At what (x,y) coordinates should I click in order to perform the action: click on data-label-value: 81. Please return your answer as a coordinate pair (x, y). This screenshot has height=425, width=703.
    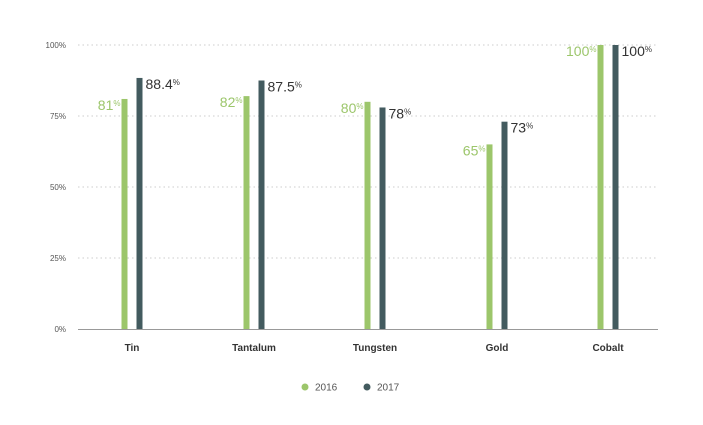
    Looking at the image, I should click on (106, 105).